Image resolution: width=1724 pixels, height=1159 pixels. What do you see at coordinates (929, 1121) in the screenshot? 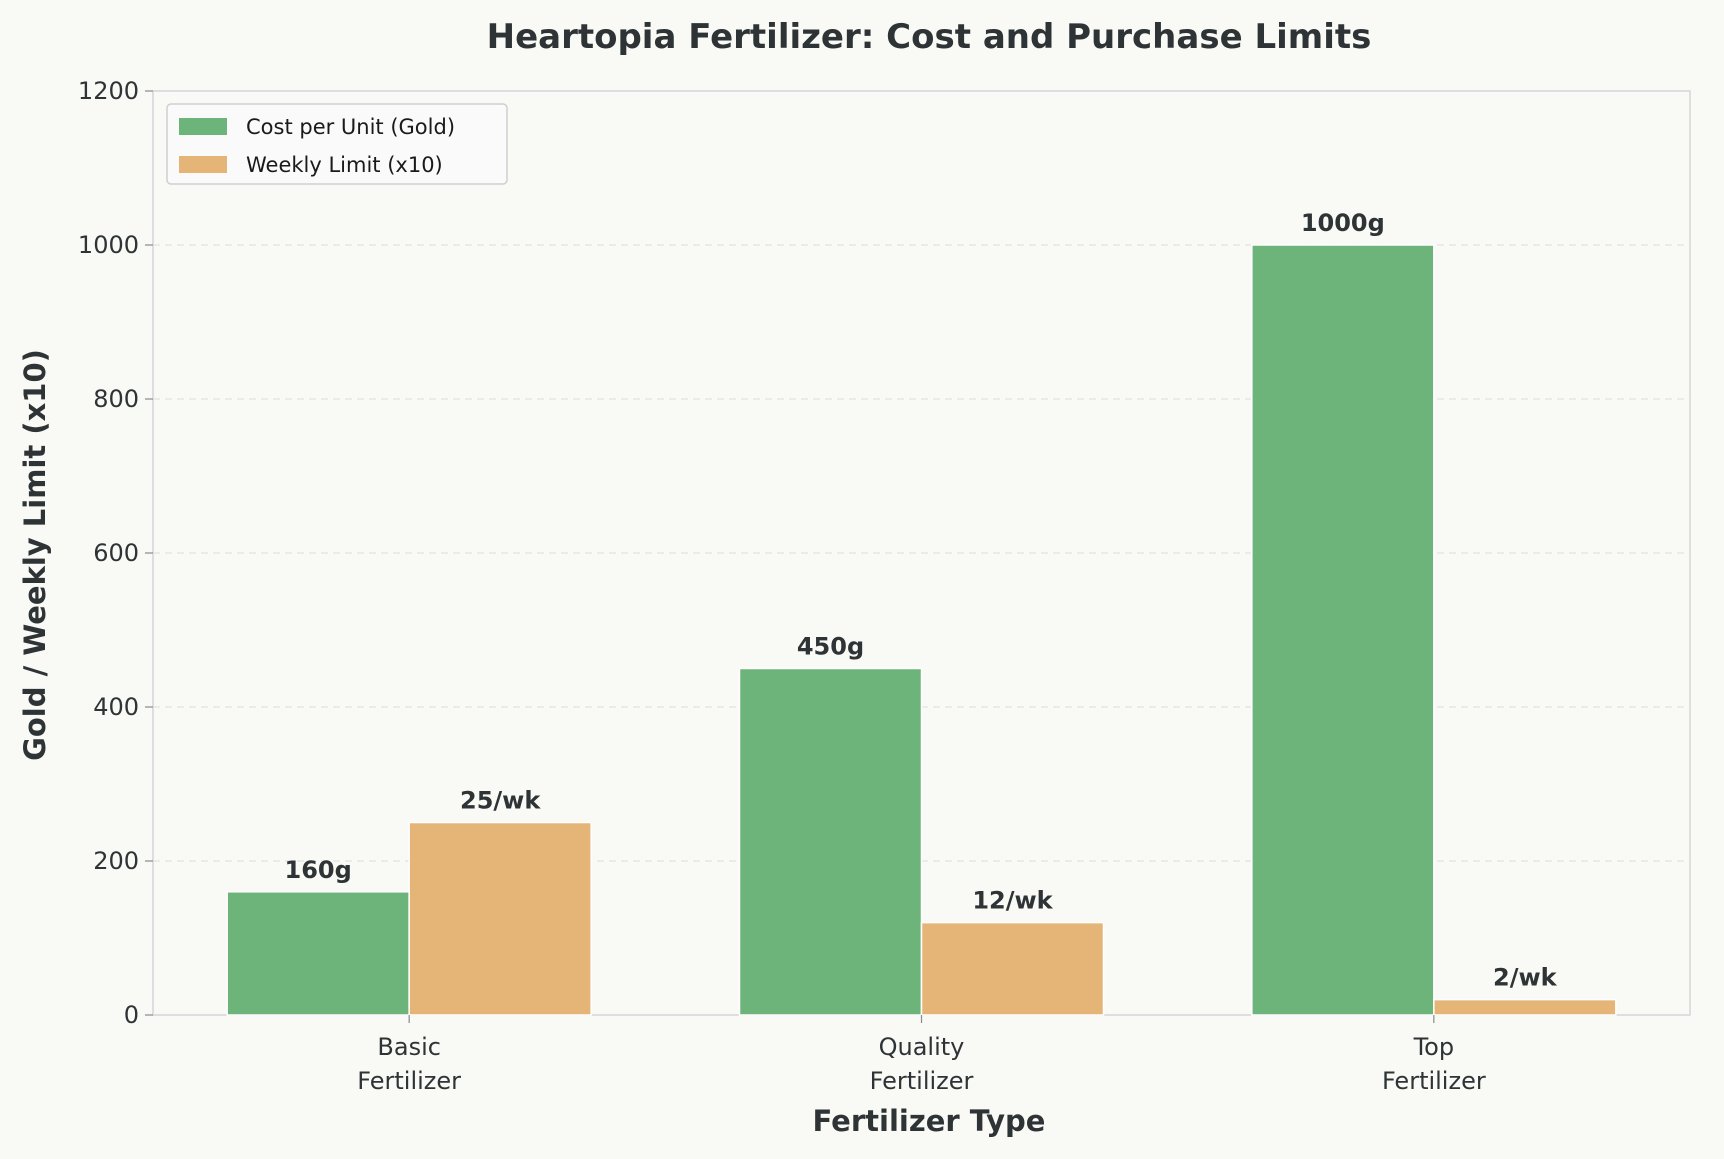
I see `x-axis-label: Fertilizer Type` at bounding box center [929, 1121].